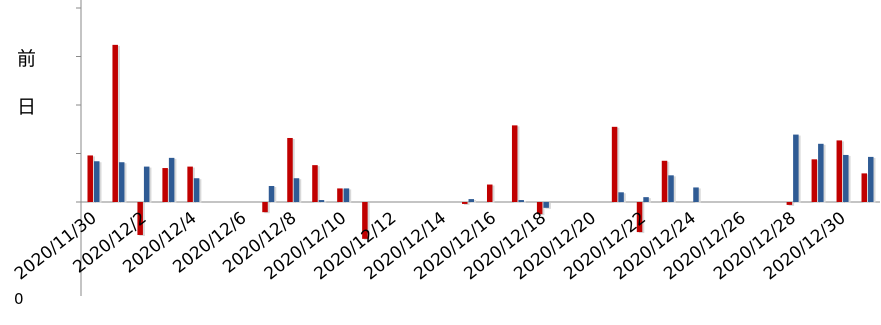 The width and height of the screenshot is (881, 325). Describe the element at coordinates (27, 107) in the screenshot. I see `y-axis-label-char-2: 日` at that location.